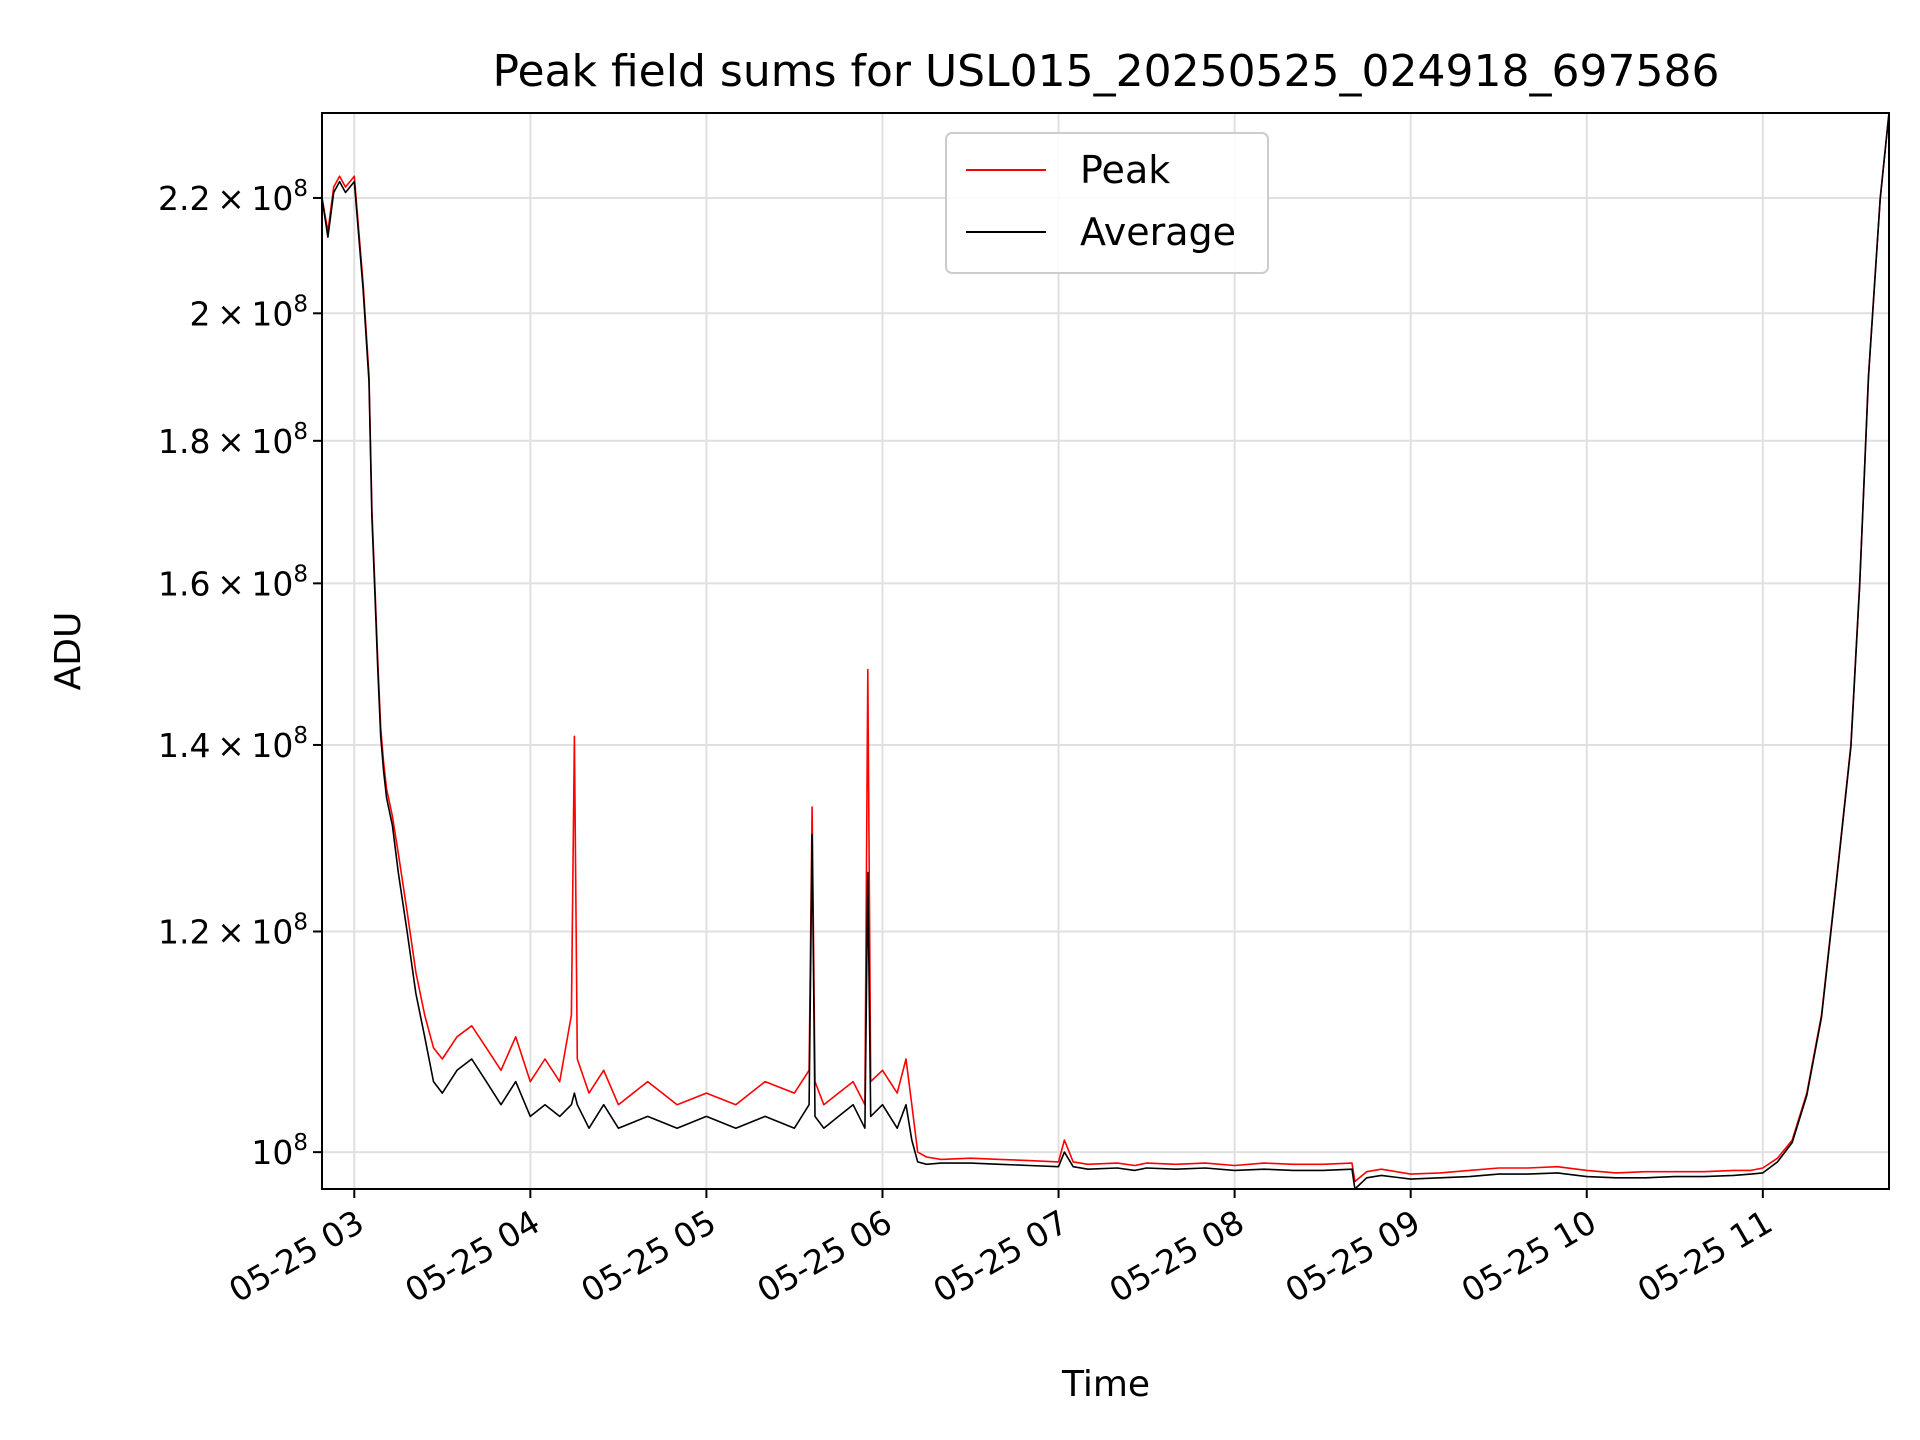  What do you see at coordinates (279, 1151) in the screenshot?
I see `y-tick-label: 108` at bounding box center [279, 1151].